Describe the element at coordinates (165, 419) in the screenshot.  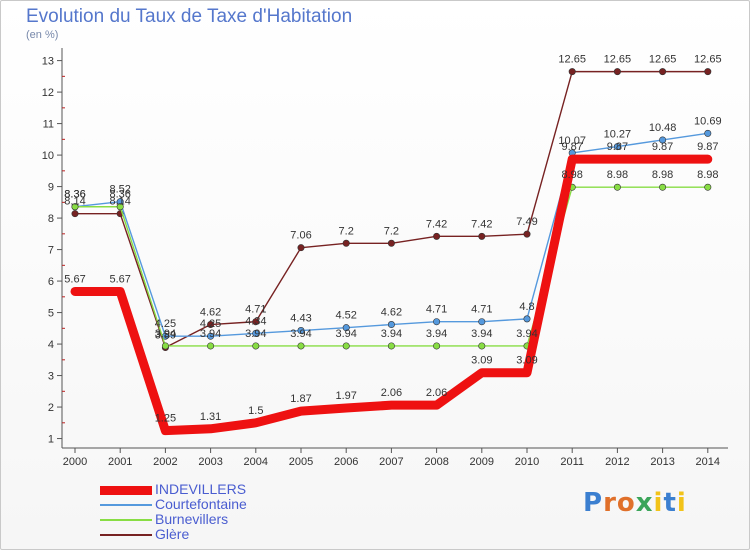
I see `data-label: 1.25` at that location.